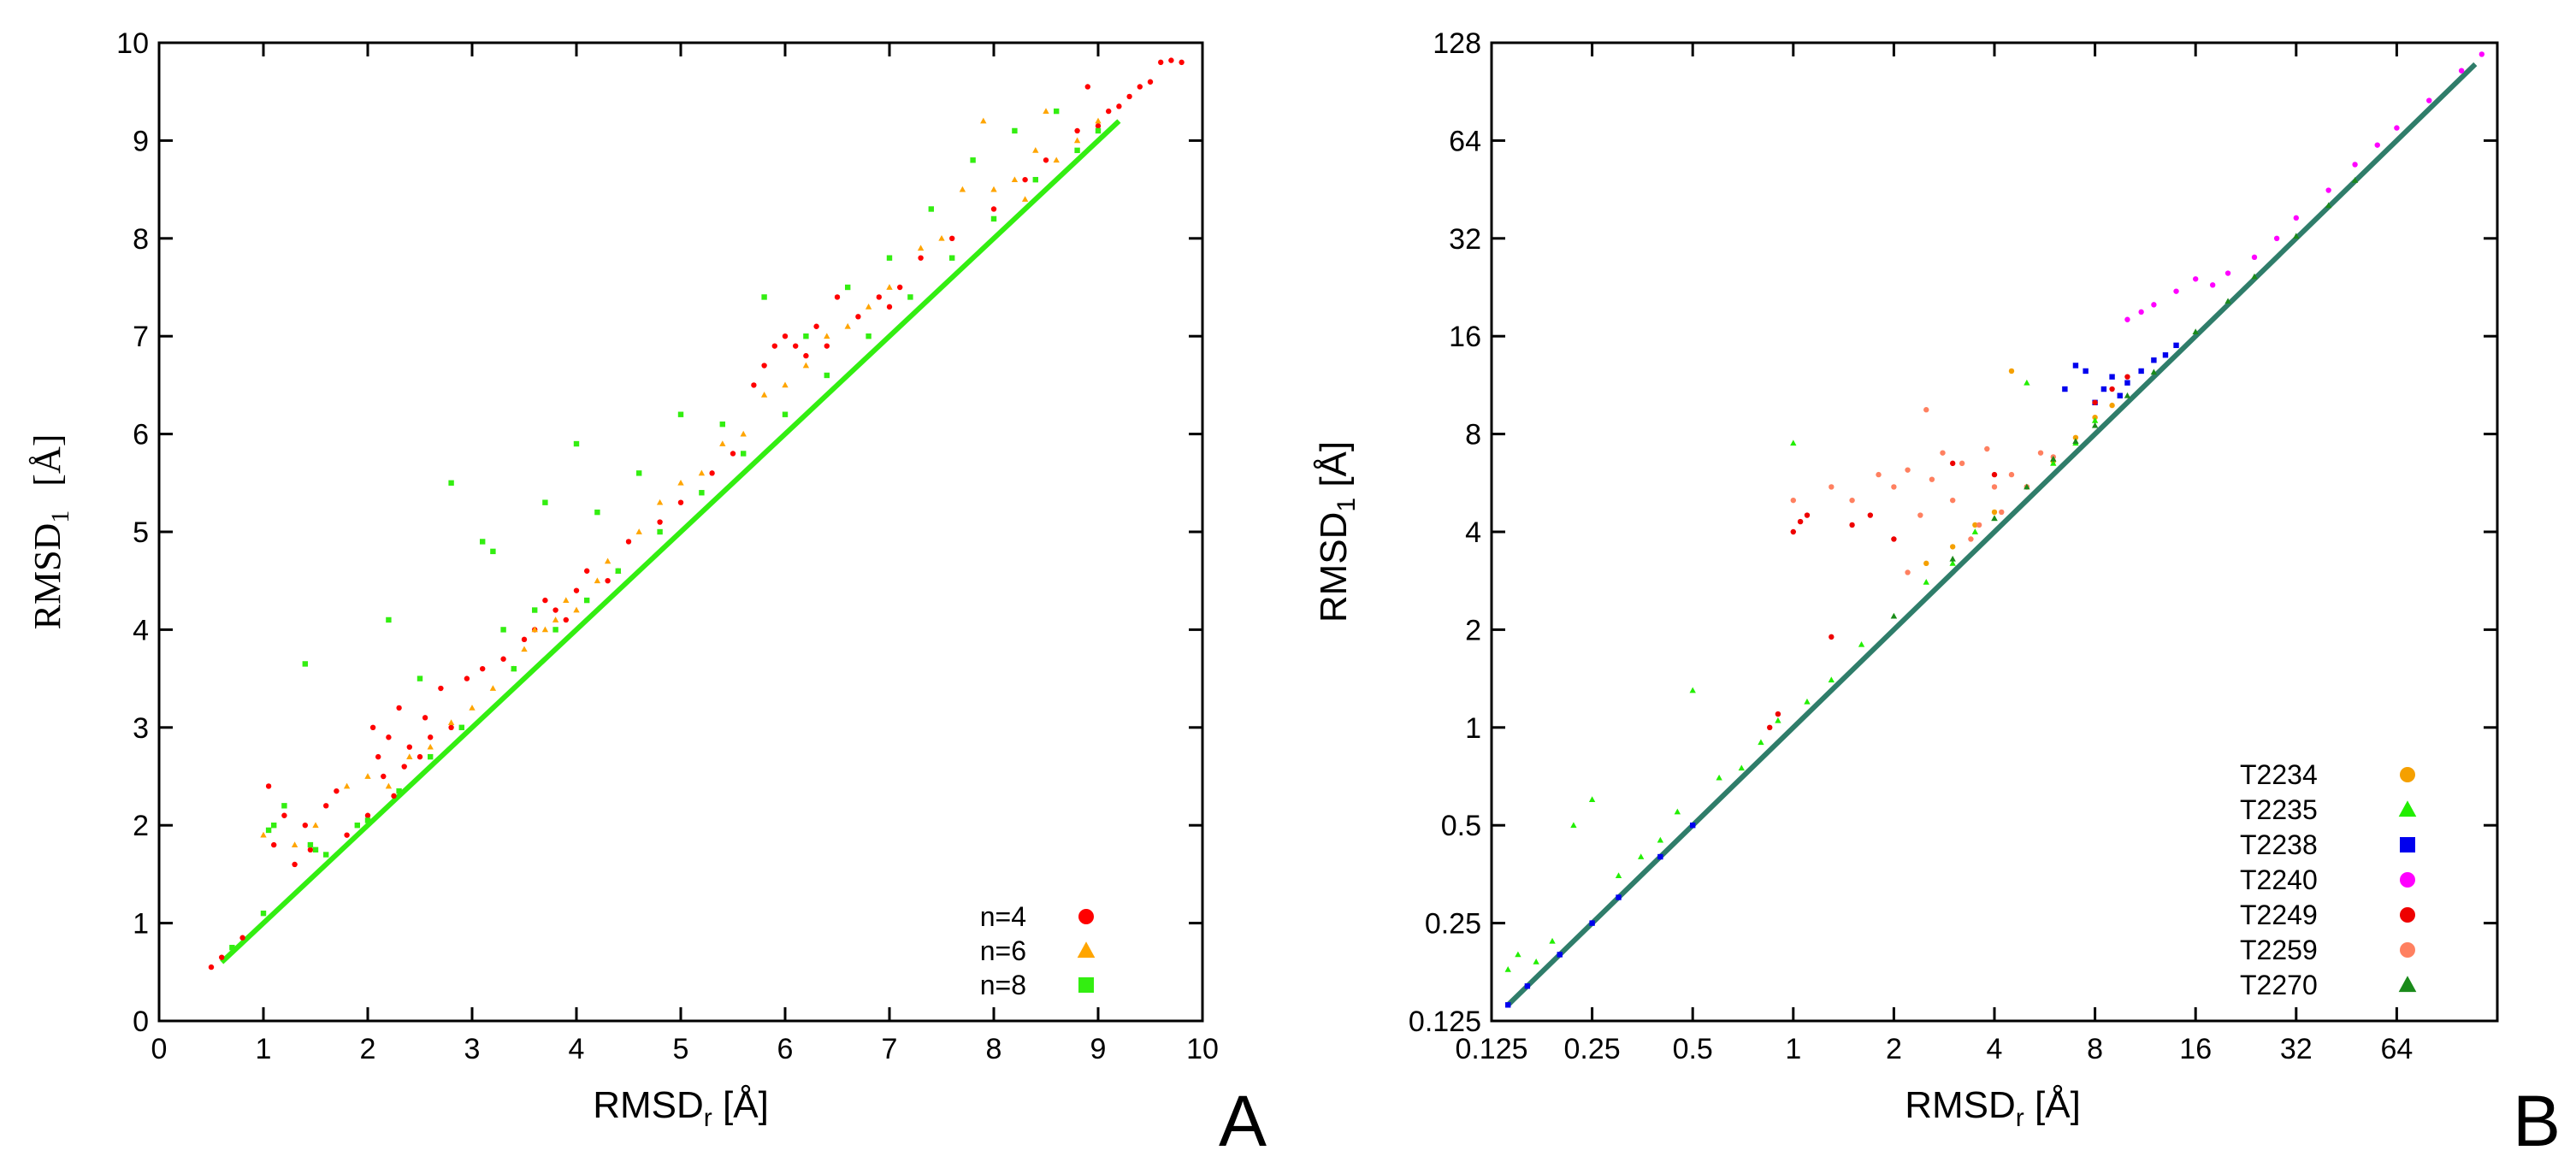 This screenshot has height=1168, width=2576. I want to click on x-tick-label: 0.5, so click(1693, 1049).